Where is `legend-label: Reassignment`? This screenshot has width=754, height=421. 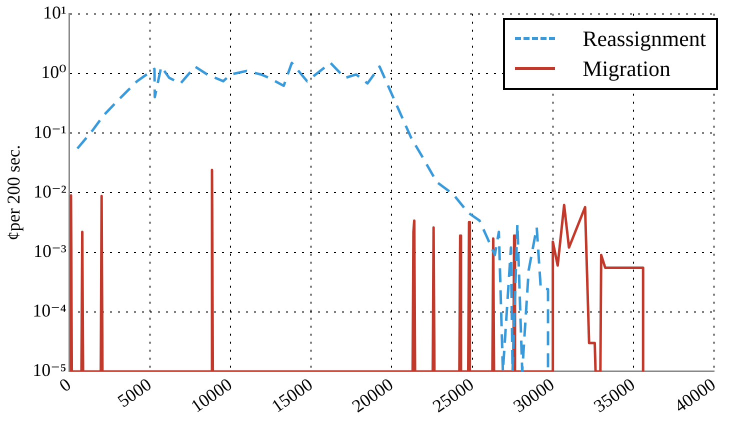
legend-label: Reassignment is located at coordinates (644, 38).